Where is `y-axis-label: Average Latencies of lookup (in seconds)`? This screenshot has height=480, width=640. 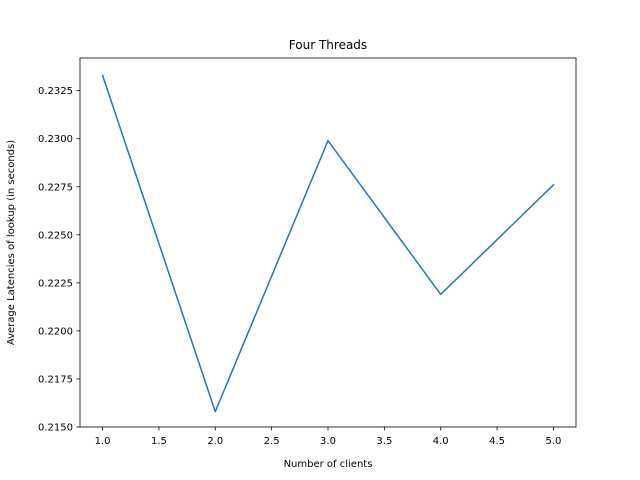
y-axis-label: Average Latencies of lookup (in seconds) is located at coordinates (11, 242).